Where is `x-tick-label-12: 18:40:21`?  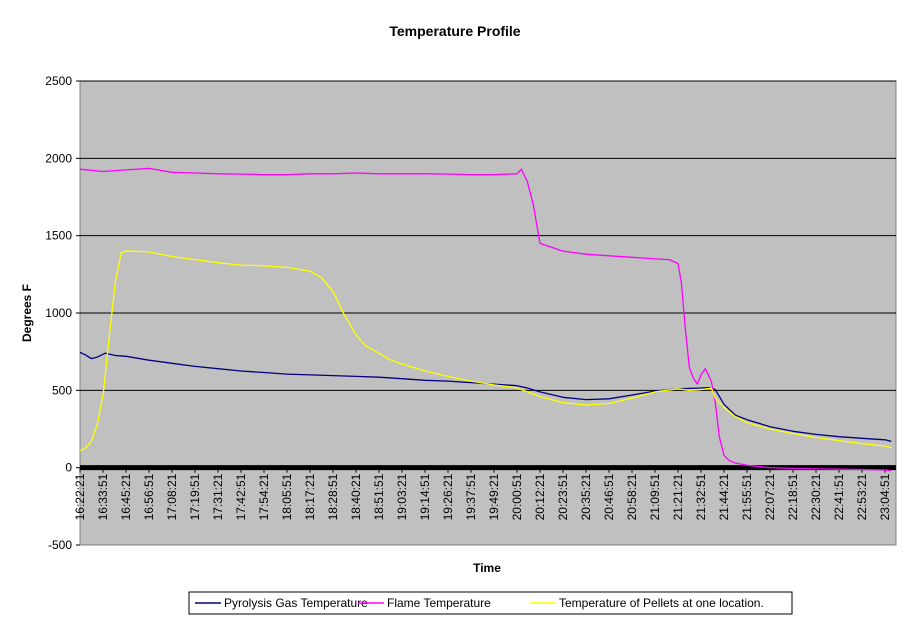
x-tick-label-12: 18:40:21 is located at coordinates (356, 496).